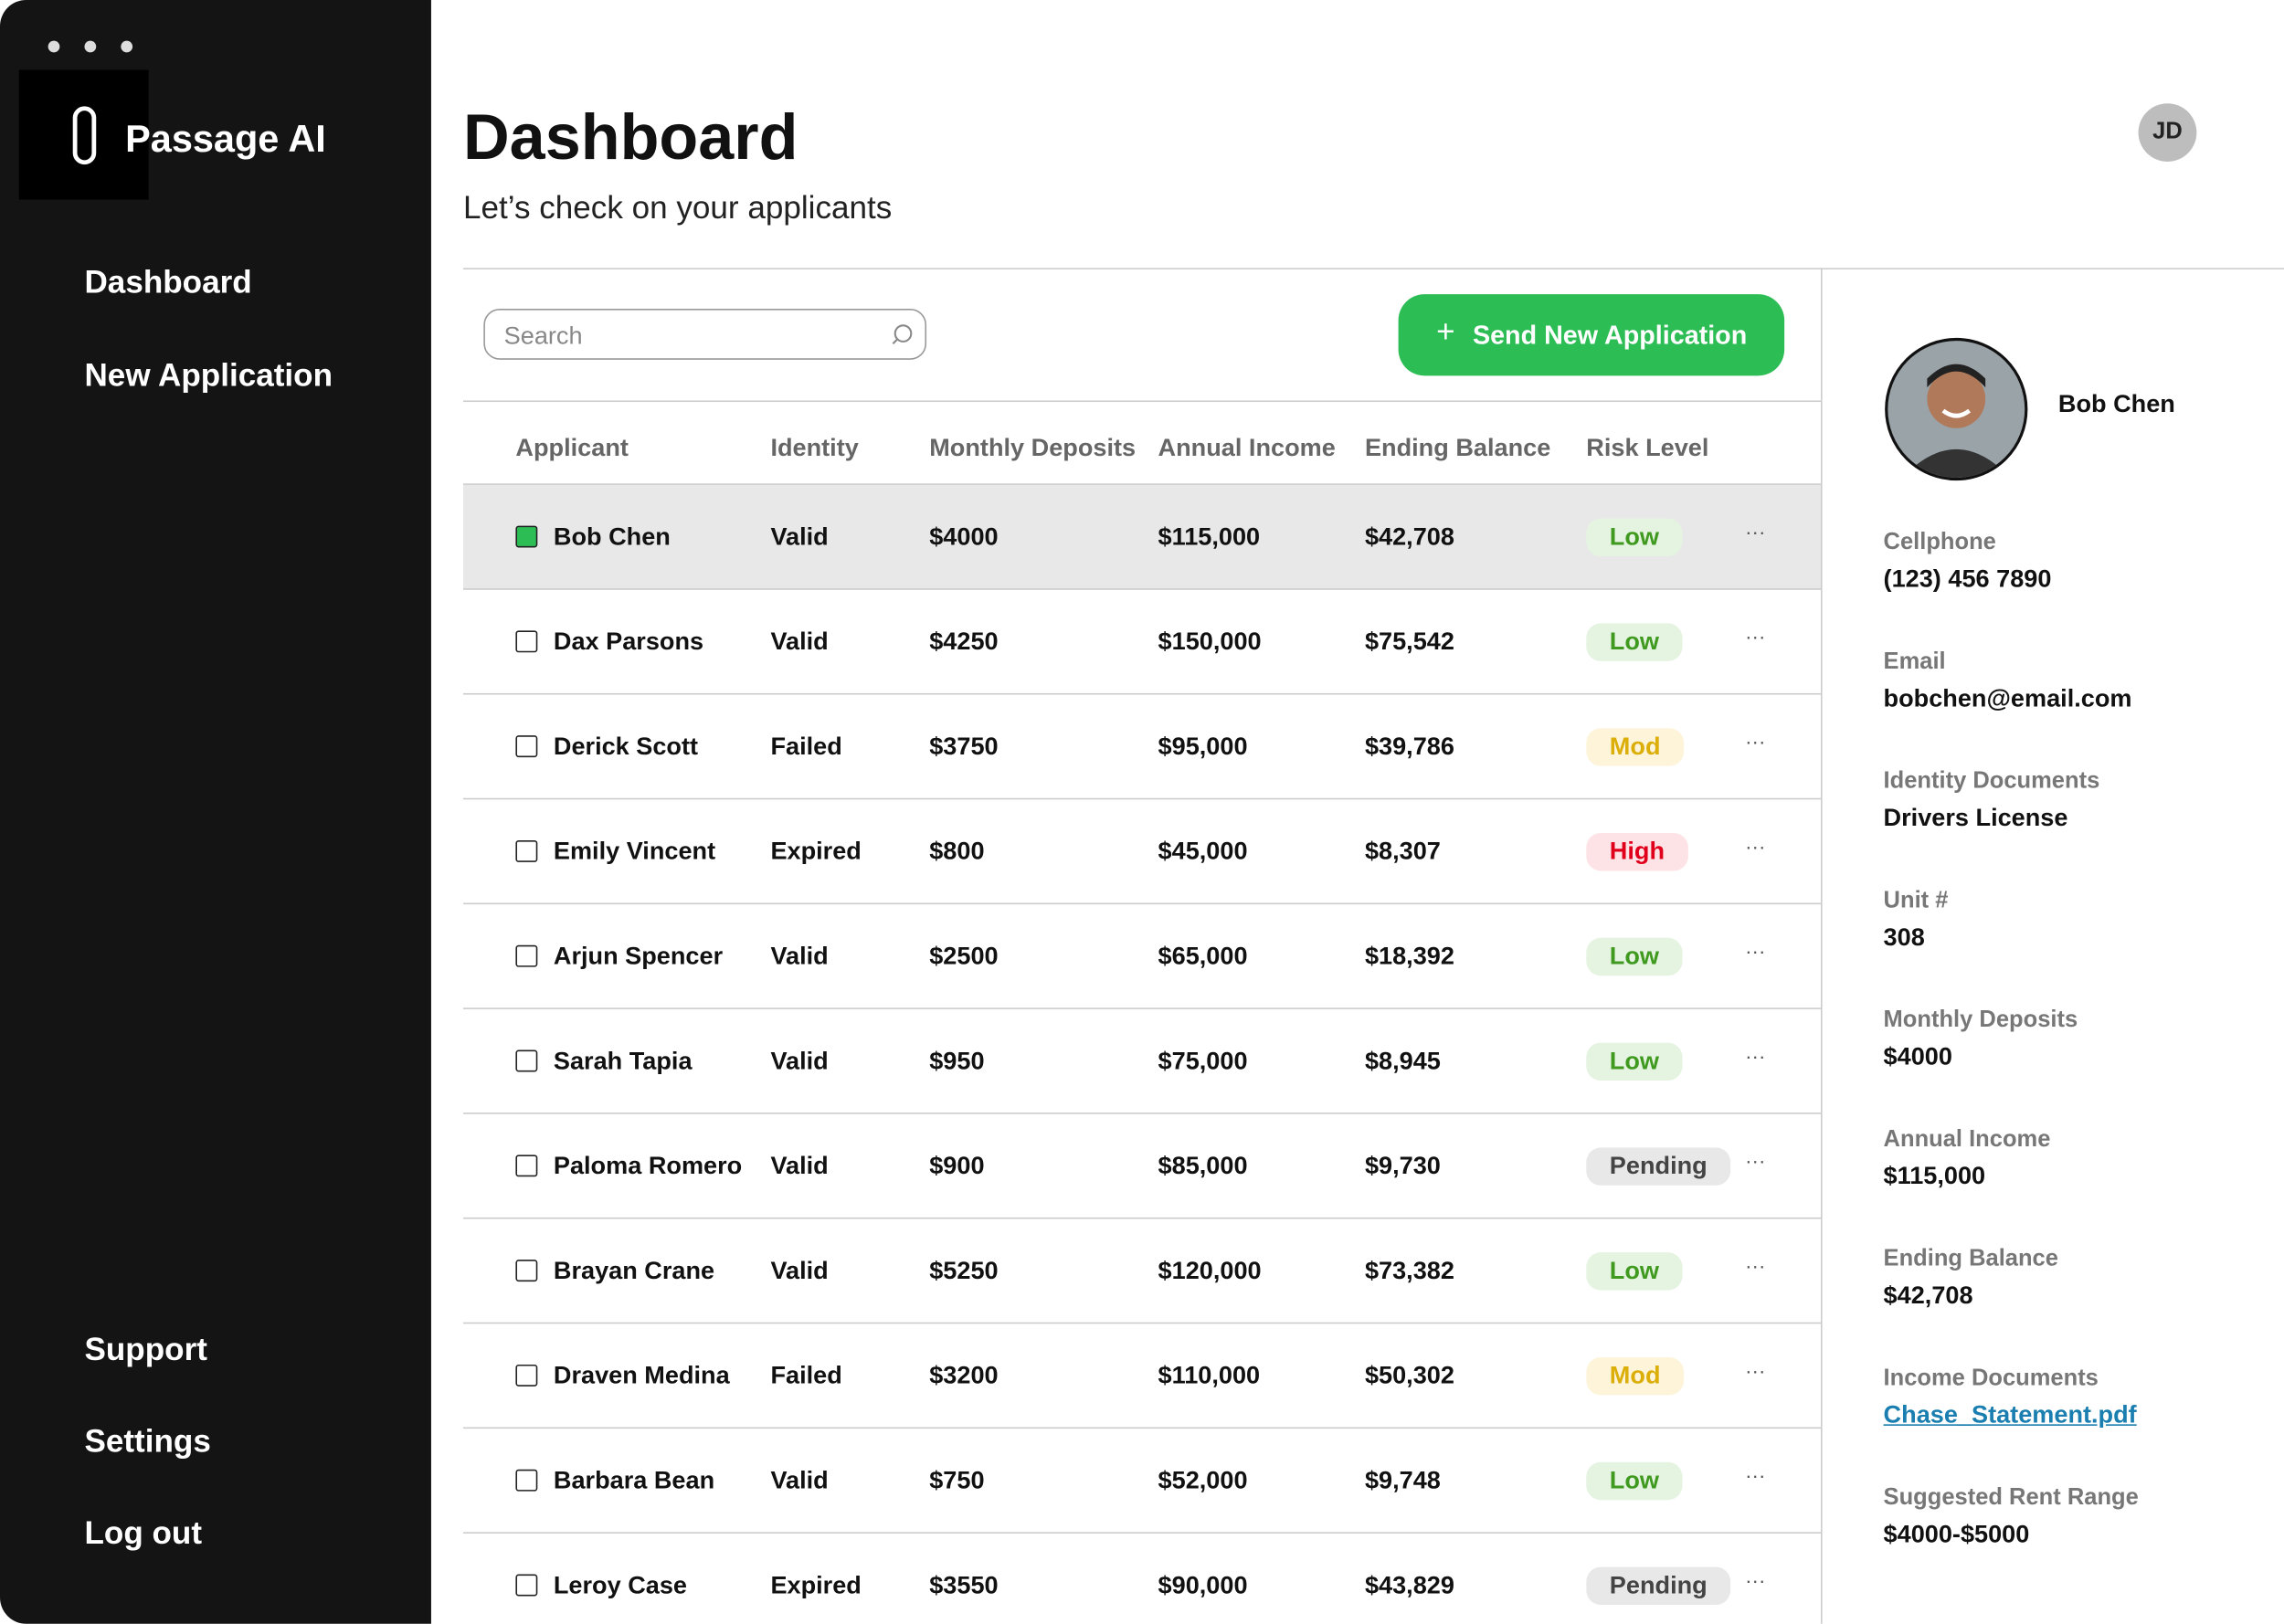  What do you see at coordinates (1956, 421) in the screenshot?
I see `photo-art` at bounding box center [1956, 421].